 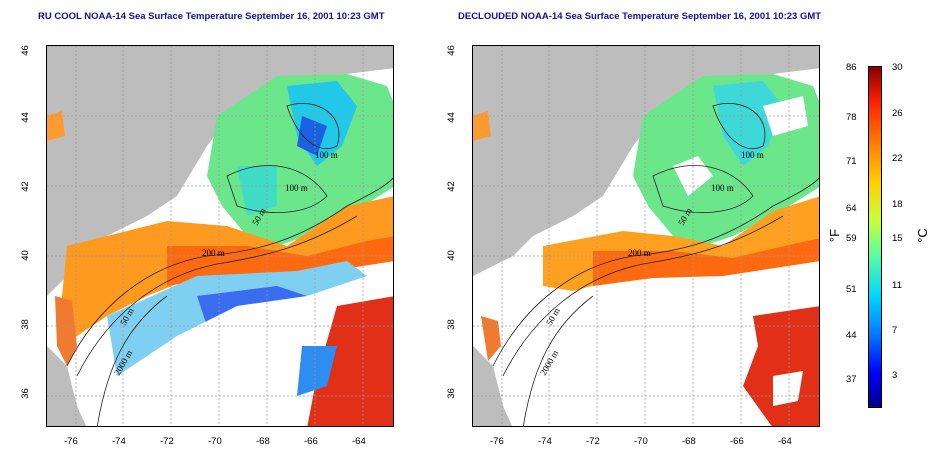 What do you see at coordinates (897, 158) in the screenshot?
I see `celsius-tick: 22` at bounding box center [897, 158].